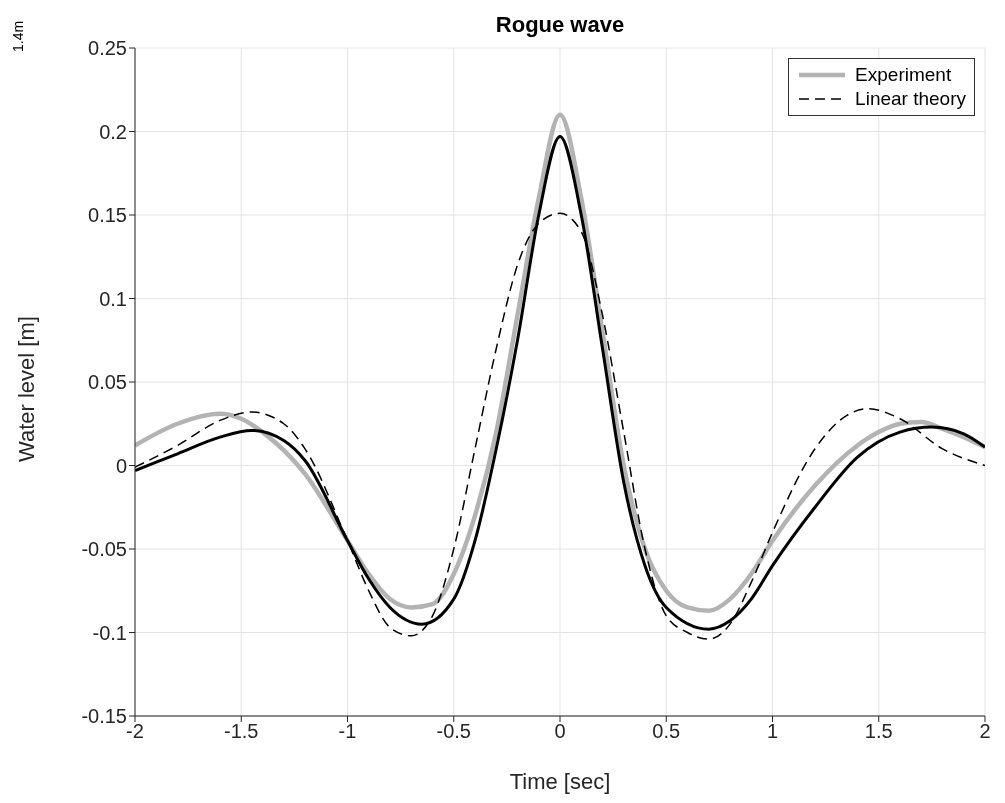  I want to click on x-tick-label: 0, so click(560, 731).